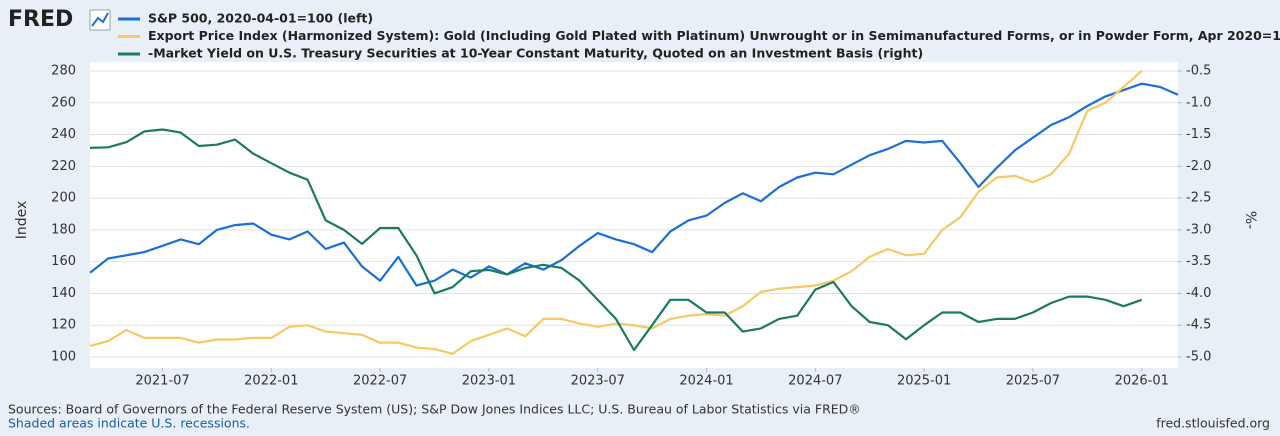 The height and width of the screenshot is (436, 1280). What do you see at coordinates (706, 381) in the screenshot?
I see `x-tick-label: 2024-01` at bounding box center [706, 381].